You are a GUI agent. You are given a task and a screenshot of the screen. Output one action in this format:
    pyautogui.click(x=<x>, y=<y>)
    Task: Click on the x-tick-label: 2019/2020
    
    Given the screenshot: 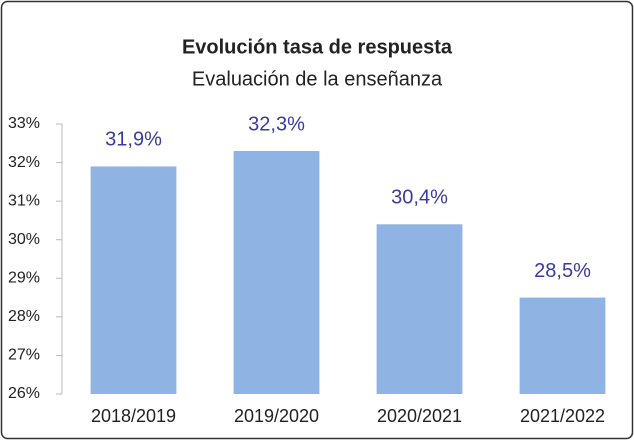 What is the action you would take?
    pyautogui.click(x=276, y=416)
    